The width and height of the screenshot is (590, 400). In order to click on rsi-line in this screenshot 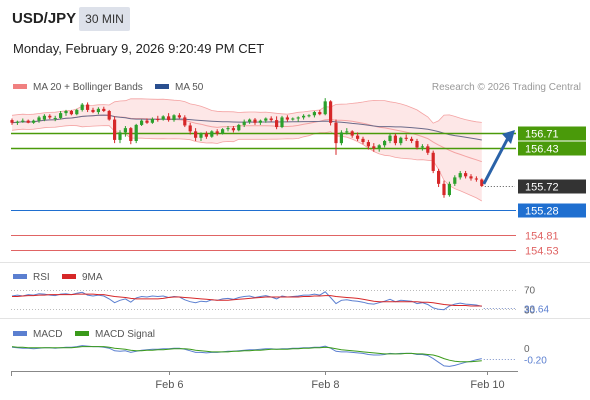, I will do `click(246, 301)`.